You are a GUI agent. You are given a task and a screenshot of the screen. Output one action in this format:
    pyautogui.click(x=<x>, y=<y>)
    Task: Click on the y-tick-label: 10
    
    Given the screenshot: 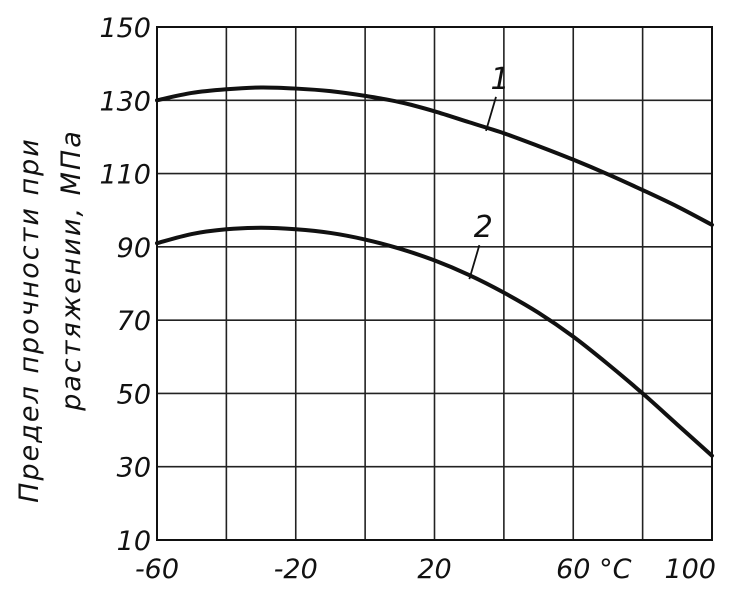 What is the action you would take?
    pyautogui.click(x=134, y=541)
    